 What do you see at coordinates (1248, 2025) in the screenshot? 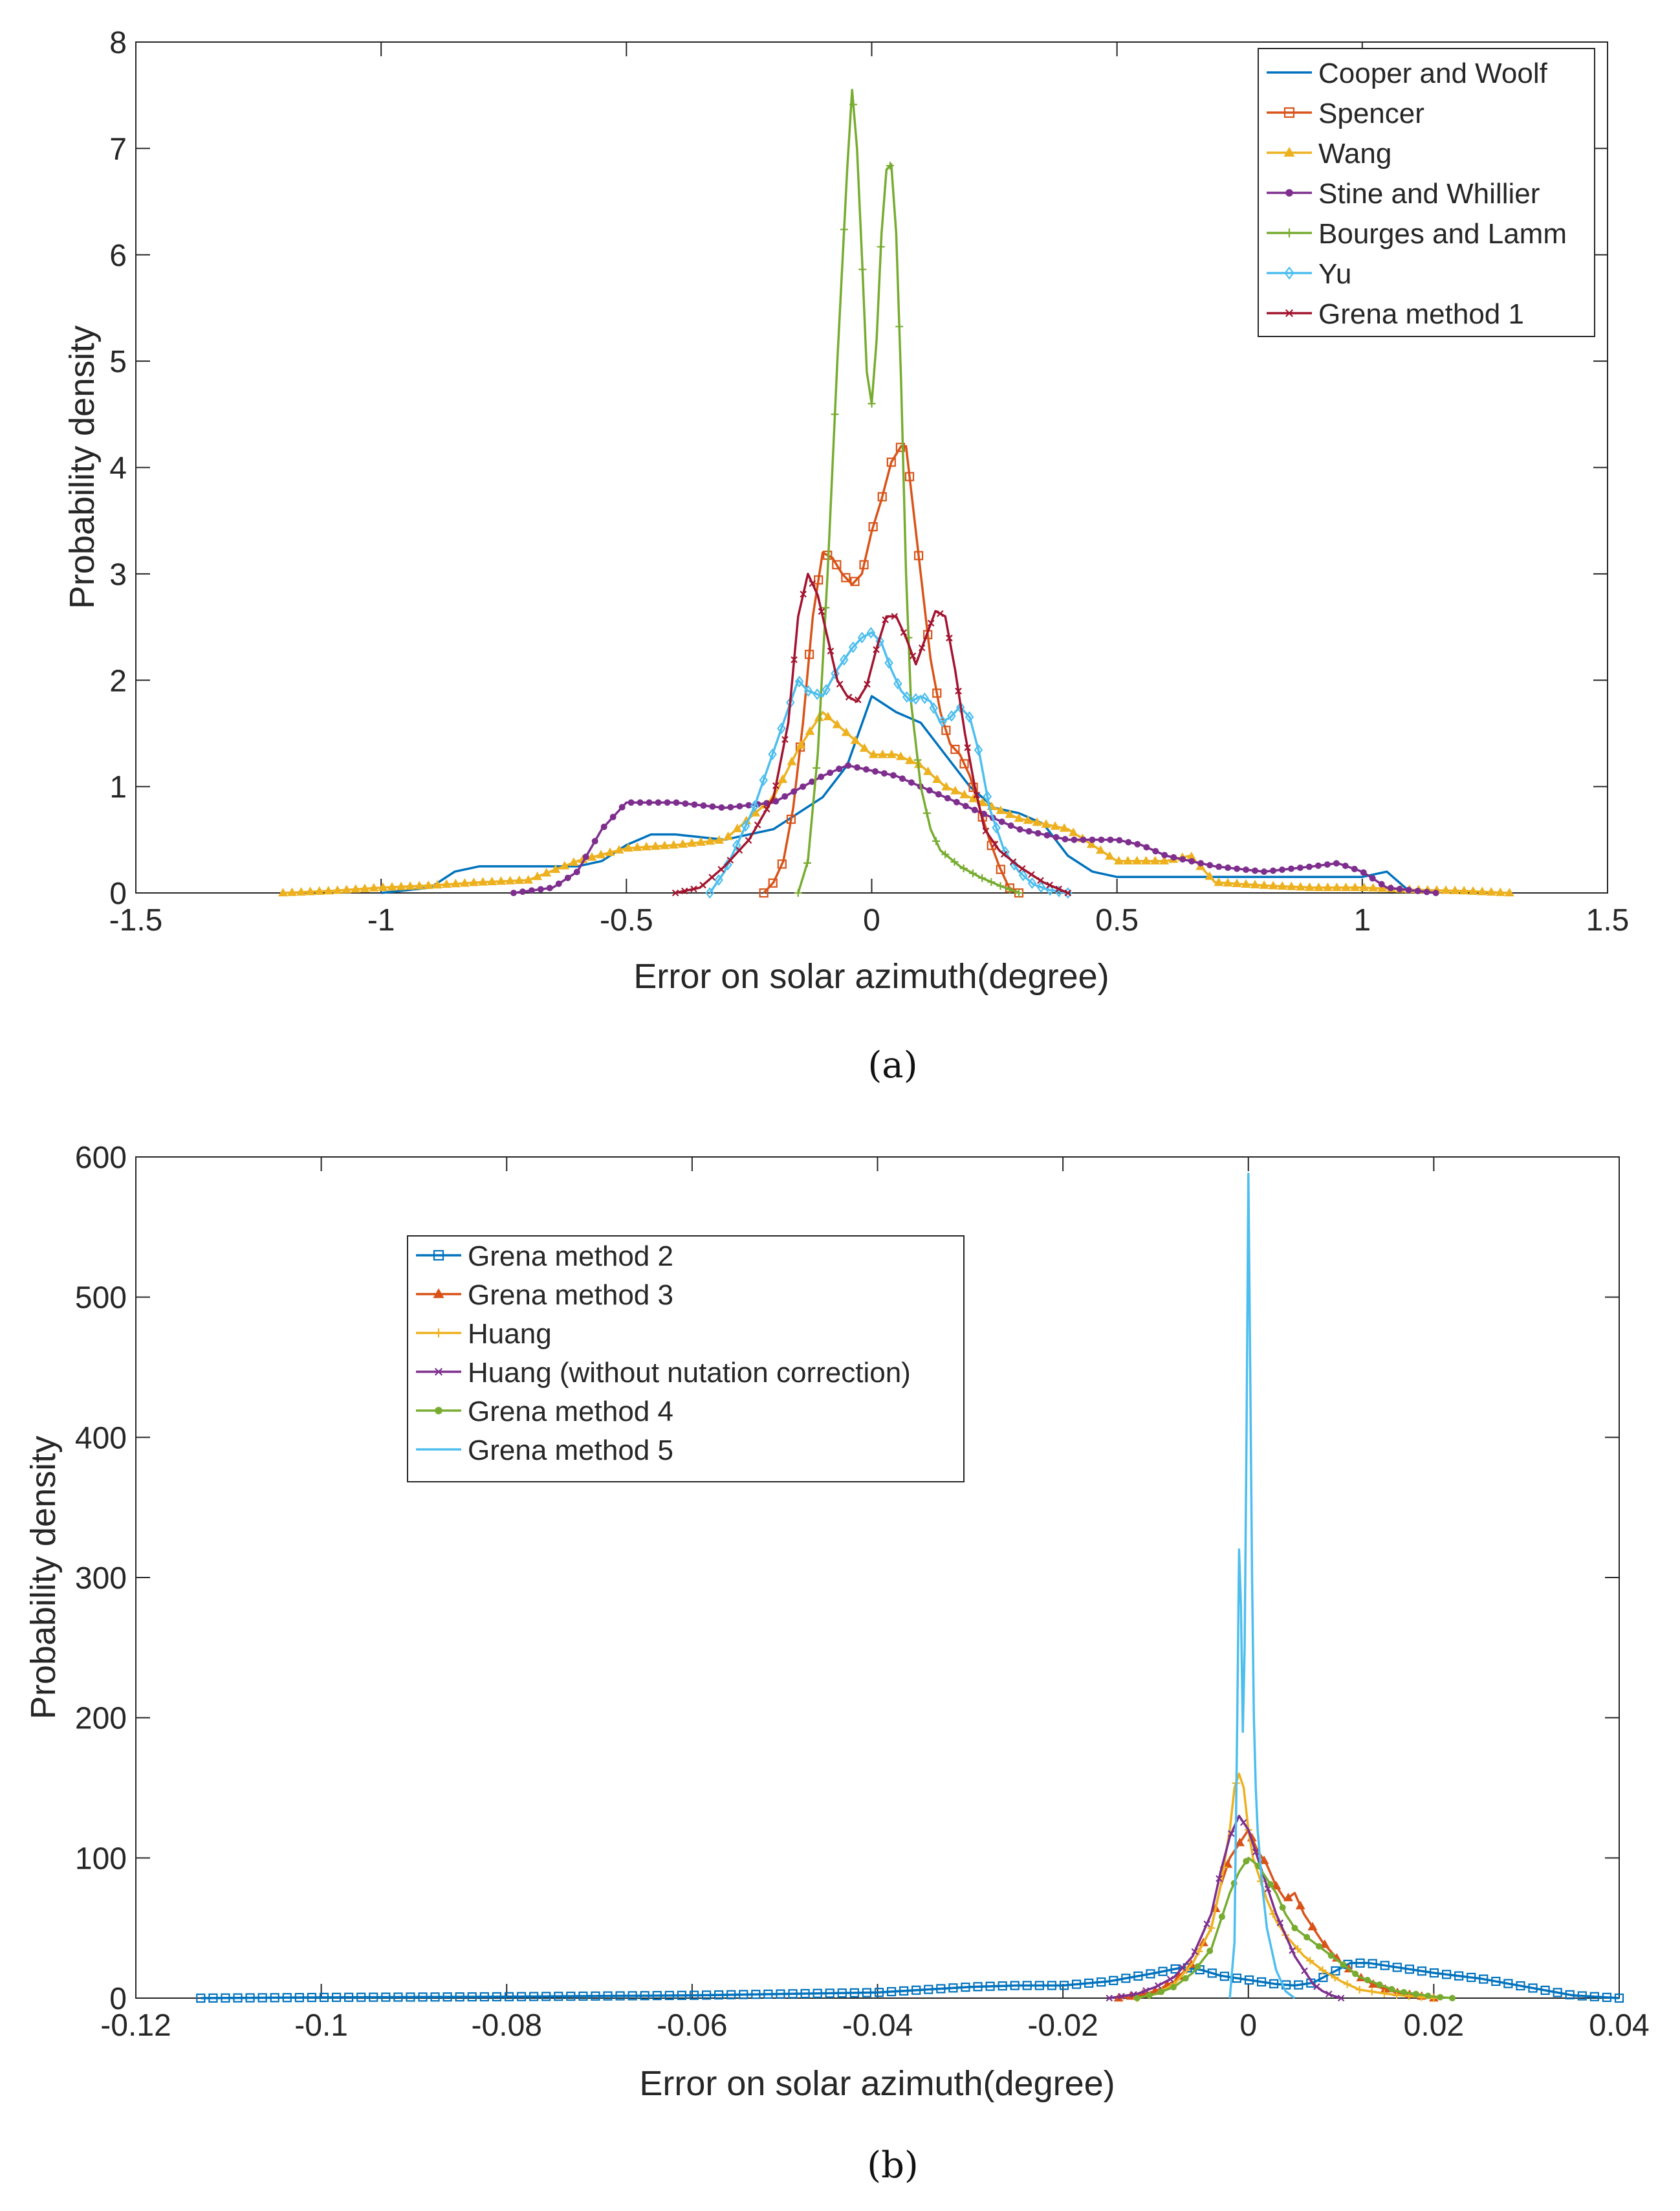
I see `x-tick-label: 0` at bounding box center [1248, 2025].